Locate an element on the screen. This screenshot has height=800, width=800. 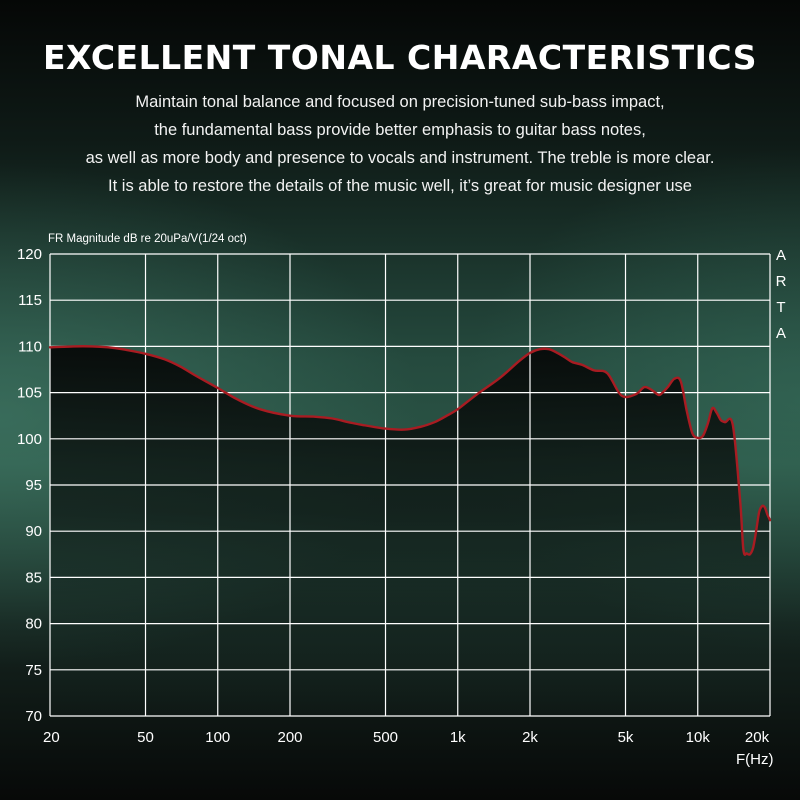
x-axis-ticks: 20 50 100 200 500 1k 2k 5k 10k 20k is located at coordinates (406, 737).